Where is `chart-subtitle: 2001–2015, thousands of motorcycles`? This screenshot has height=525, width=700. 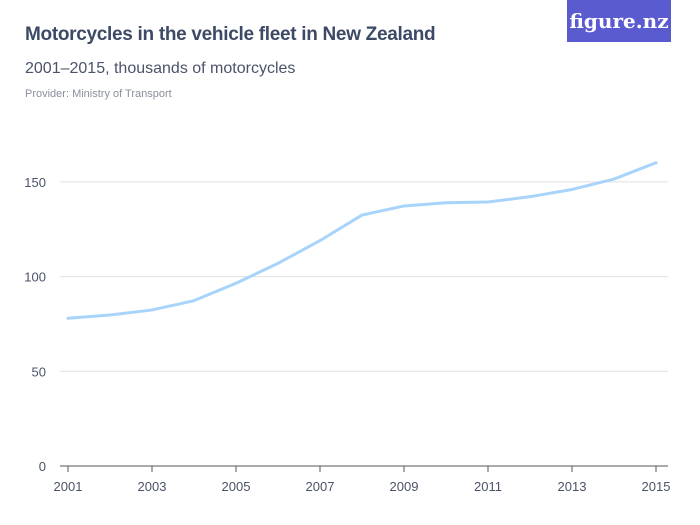 chart-subtitle: 2001–2015, thousands of motorcycles is located at coordinates (160, 68).